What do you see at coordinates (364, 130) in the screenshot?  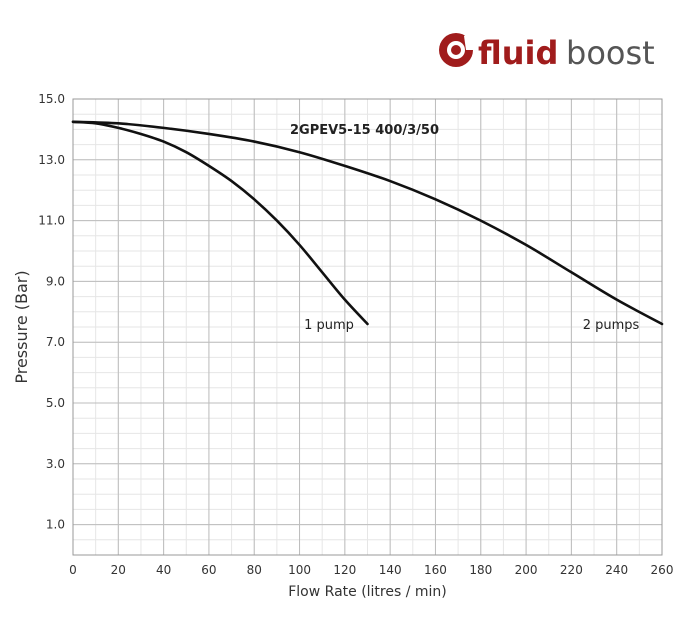 I see `chart-title: 2GPEV5-15 400/3/50` at bounding box center [364, 130].